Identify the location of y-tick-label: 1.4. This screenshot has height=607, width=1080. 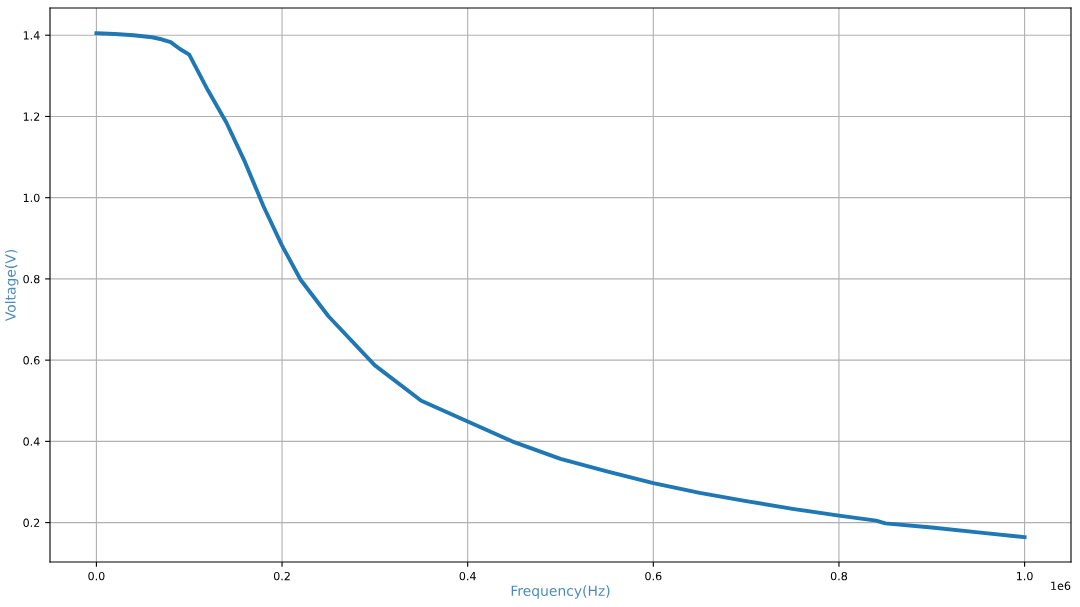
(31, 35).